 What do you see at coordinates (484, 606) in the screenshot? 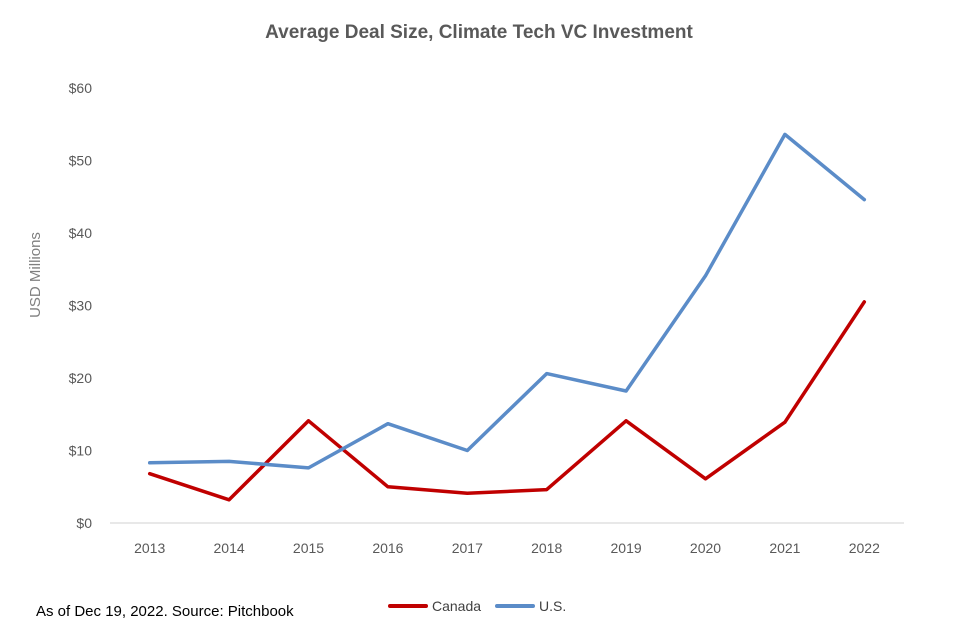
I see `legend: Canada U.S.` at bounding box center [484, 606].